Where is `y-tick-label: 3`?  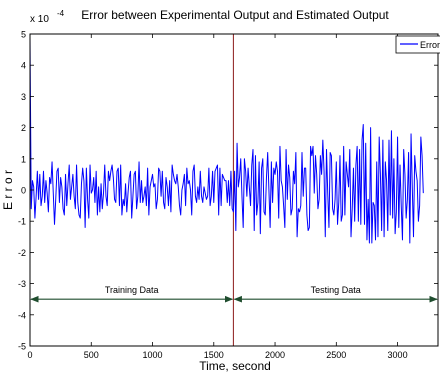
y-tick-label: 3 is located at coordinates (23, 97).